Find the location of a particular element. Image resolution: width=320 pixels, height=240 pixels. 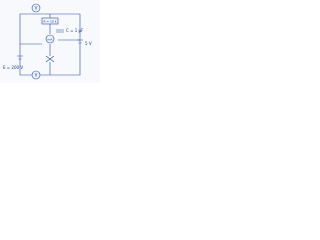

resistor-label: R = 10 k is located at coordinates (49, 21).